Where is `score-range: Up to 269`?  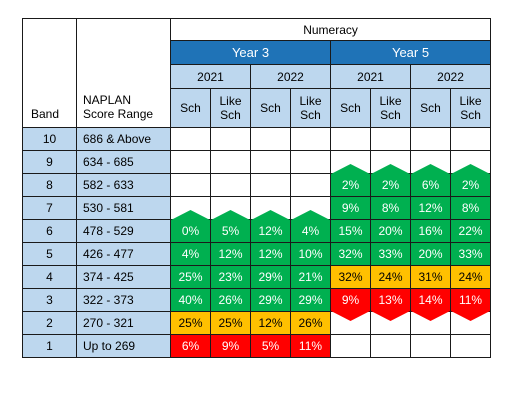
score-range: Up to 269 is located at coordinates (123, 346).